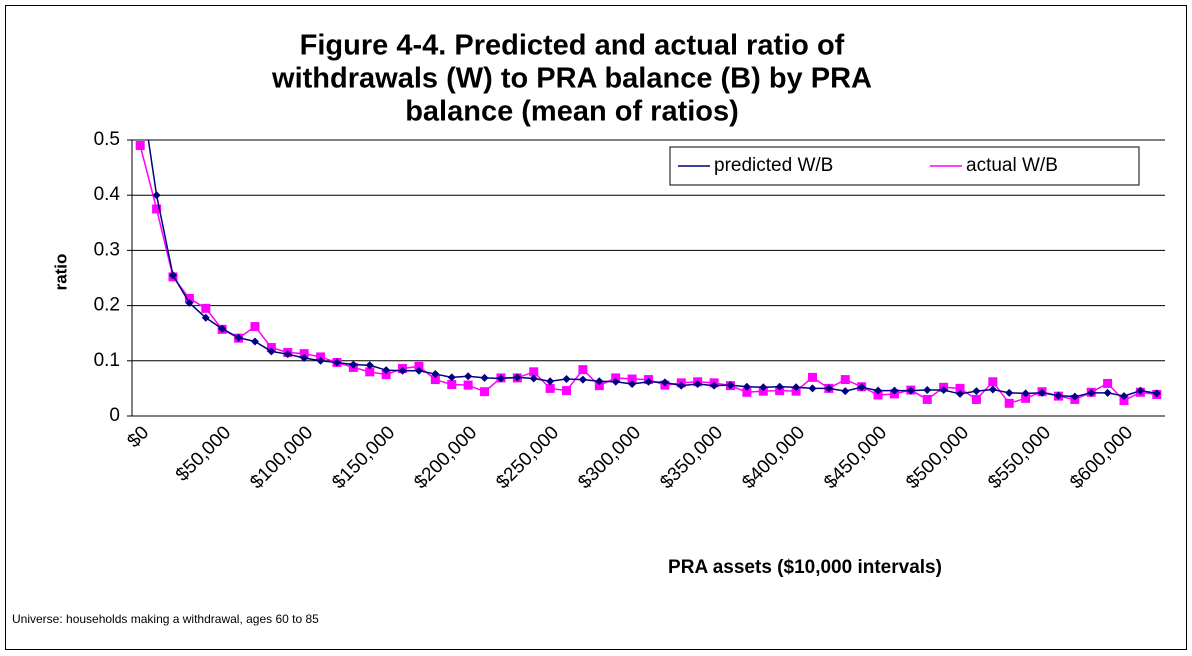 Image resolution: width=1192 pixels, height=656 pixels. I want to click on x-axis-title: PRA assets ($10,000 intervals), so click(805, 567).